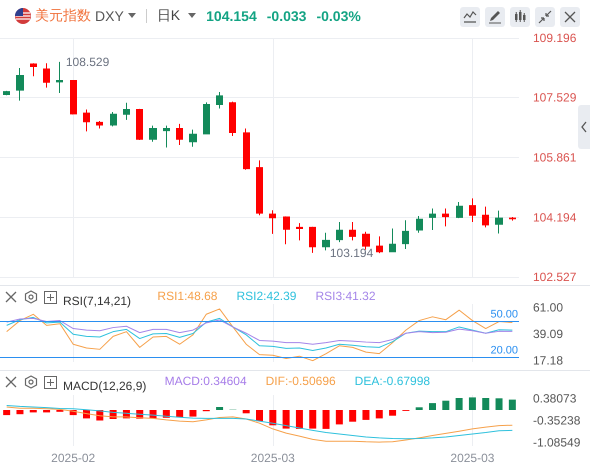 The height and width of the screenshot is (468, 590). I want to click on chart-title: 美元指数, so click(63, 16).